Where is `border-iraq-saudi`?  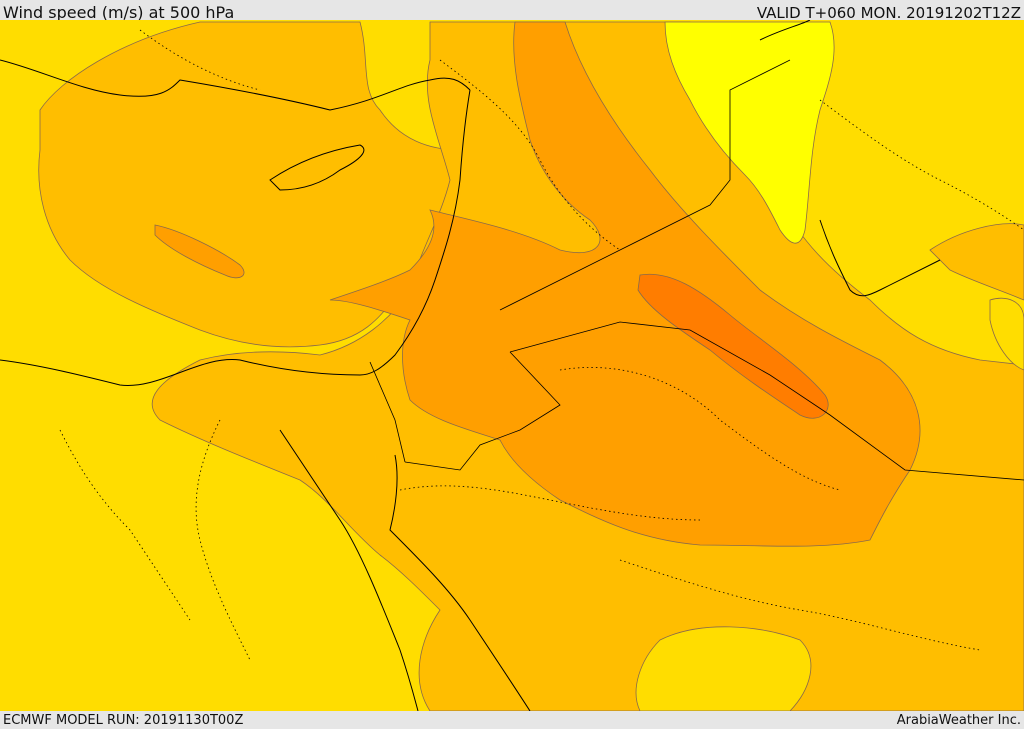 border-iraq-saudi is located at coordinates (766, 401).